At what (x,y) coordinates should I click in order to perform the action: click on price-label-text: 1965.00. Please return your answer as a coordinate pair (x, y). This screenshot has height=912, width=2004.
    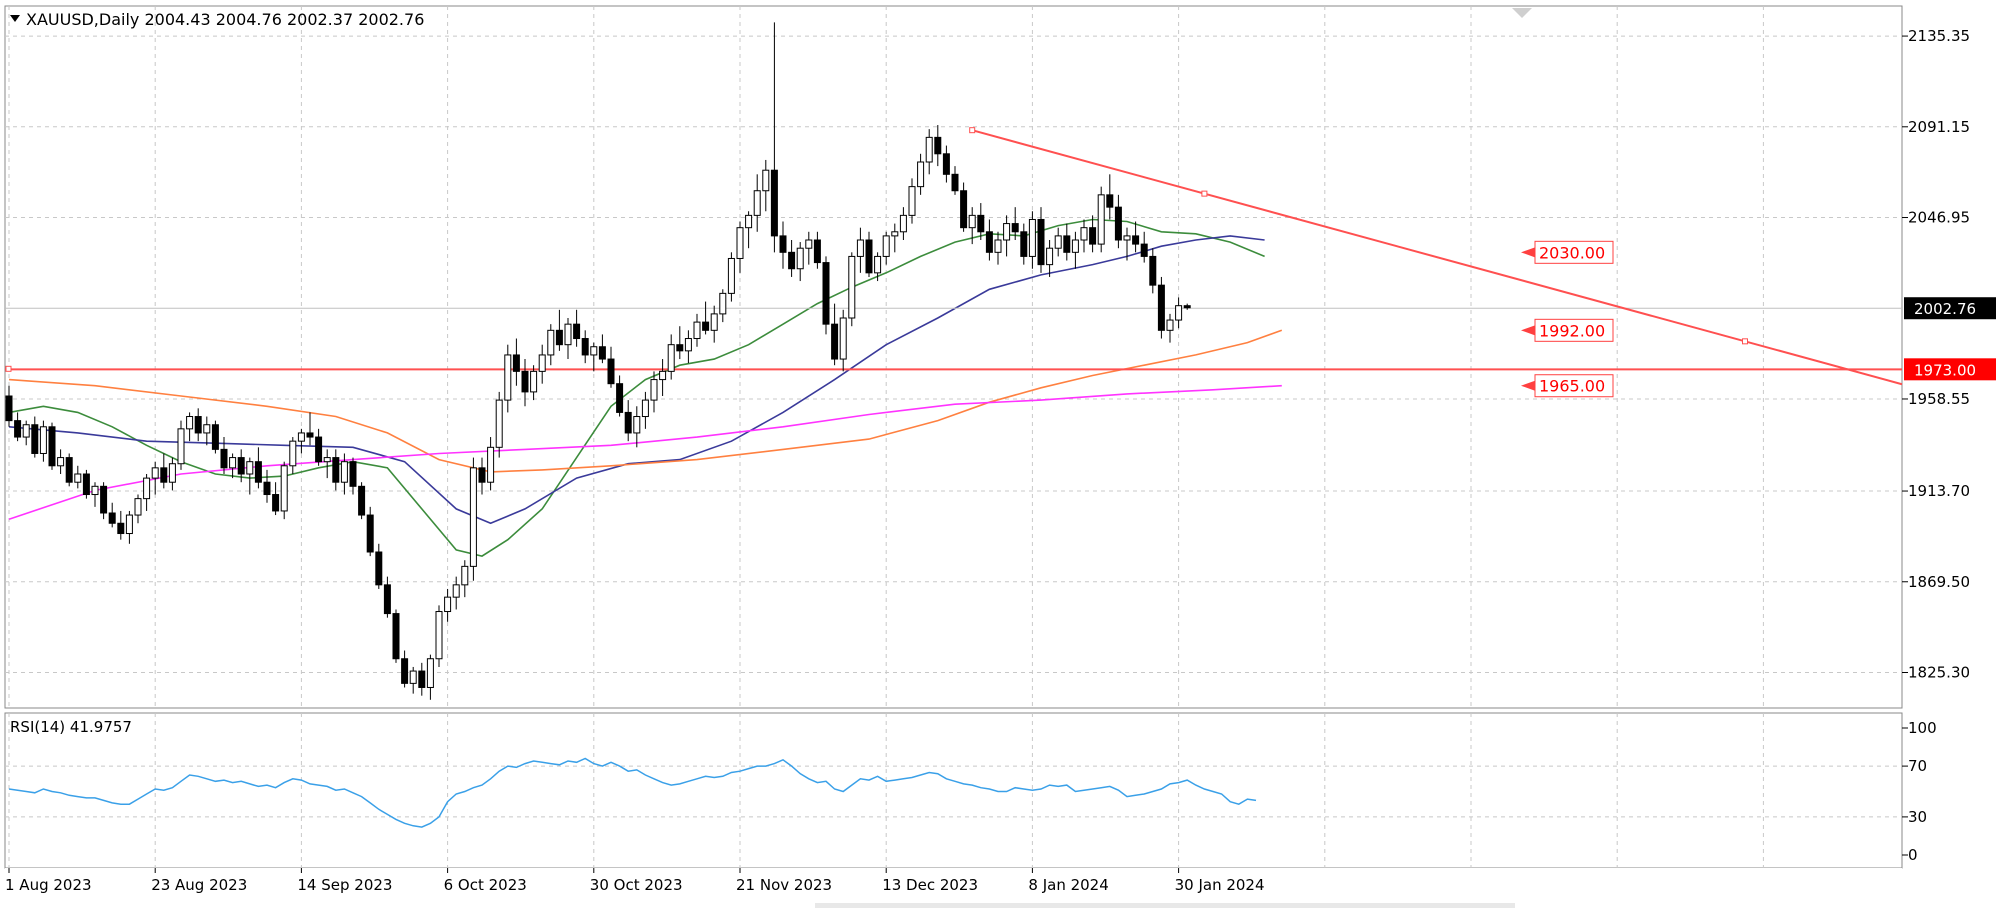
    Looking at the image, I should click on (1572, 386).